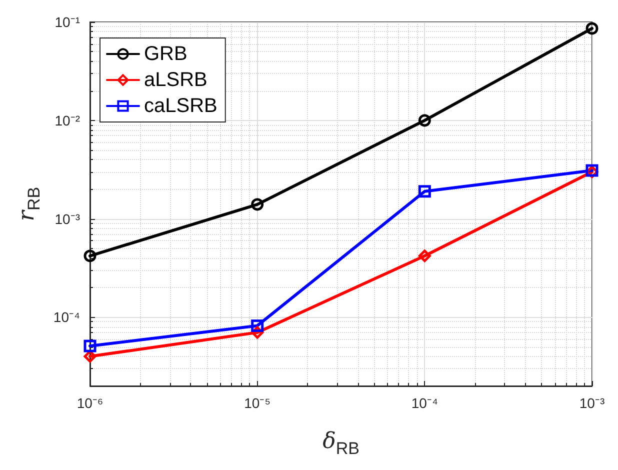 Image resolution: width=618 pixels, height=470 pixels. What do you see at coordinates (90, 403) in the screenshot?
I see `x-tick-label: 10⁻⁶` at bounding box center [90, 403].